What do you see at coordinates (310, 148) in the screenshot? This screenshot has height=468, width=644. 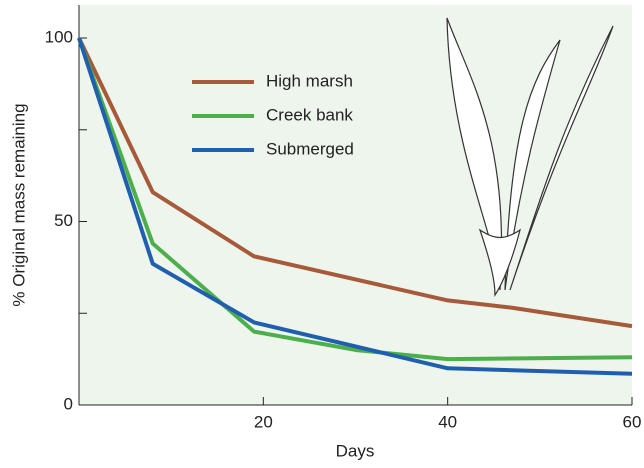 I see `legend-label: Submerged` at bounding box center [310, 148].